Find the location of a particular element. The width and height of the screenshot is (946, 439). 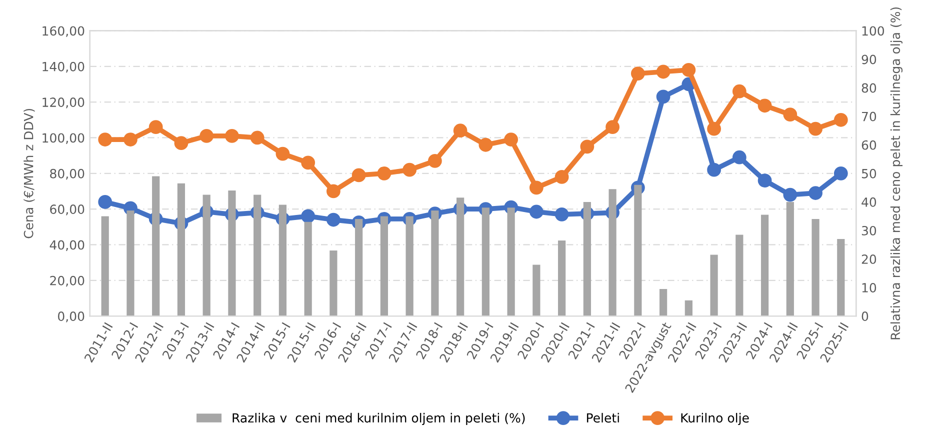

y2-tick-label: 30 is located at coordinates (869, 231).